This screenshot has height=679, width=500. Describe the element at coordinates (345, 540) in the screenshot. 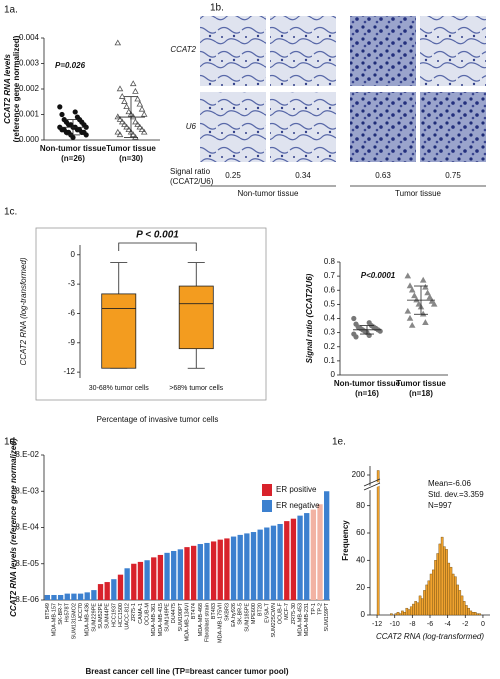

I see `axis-title: Frequency` at that location.